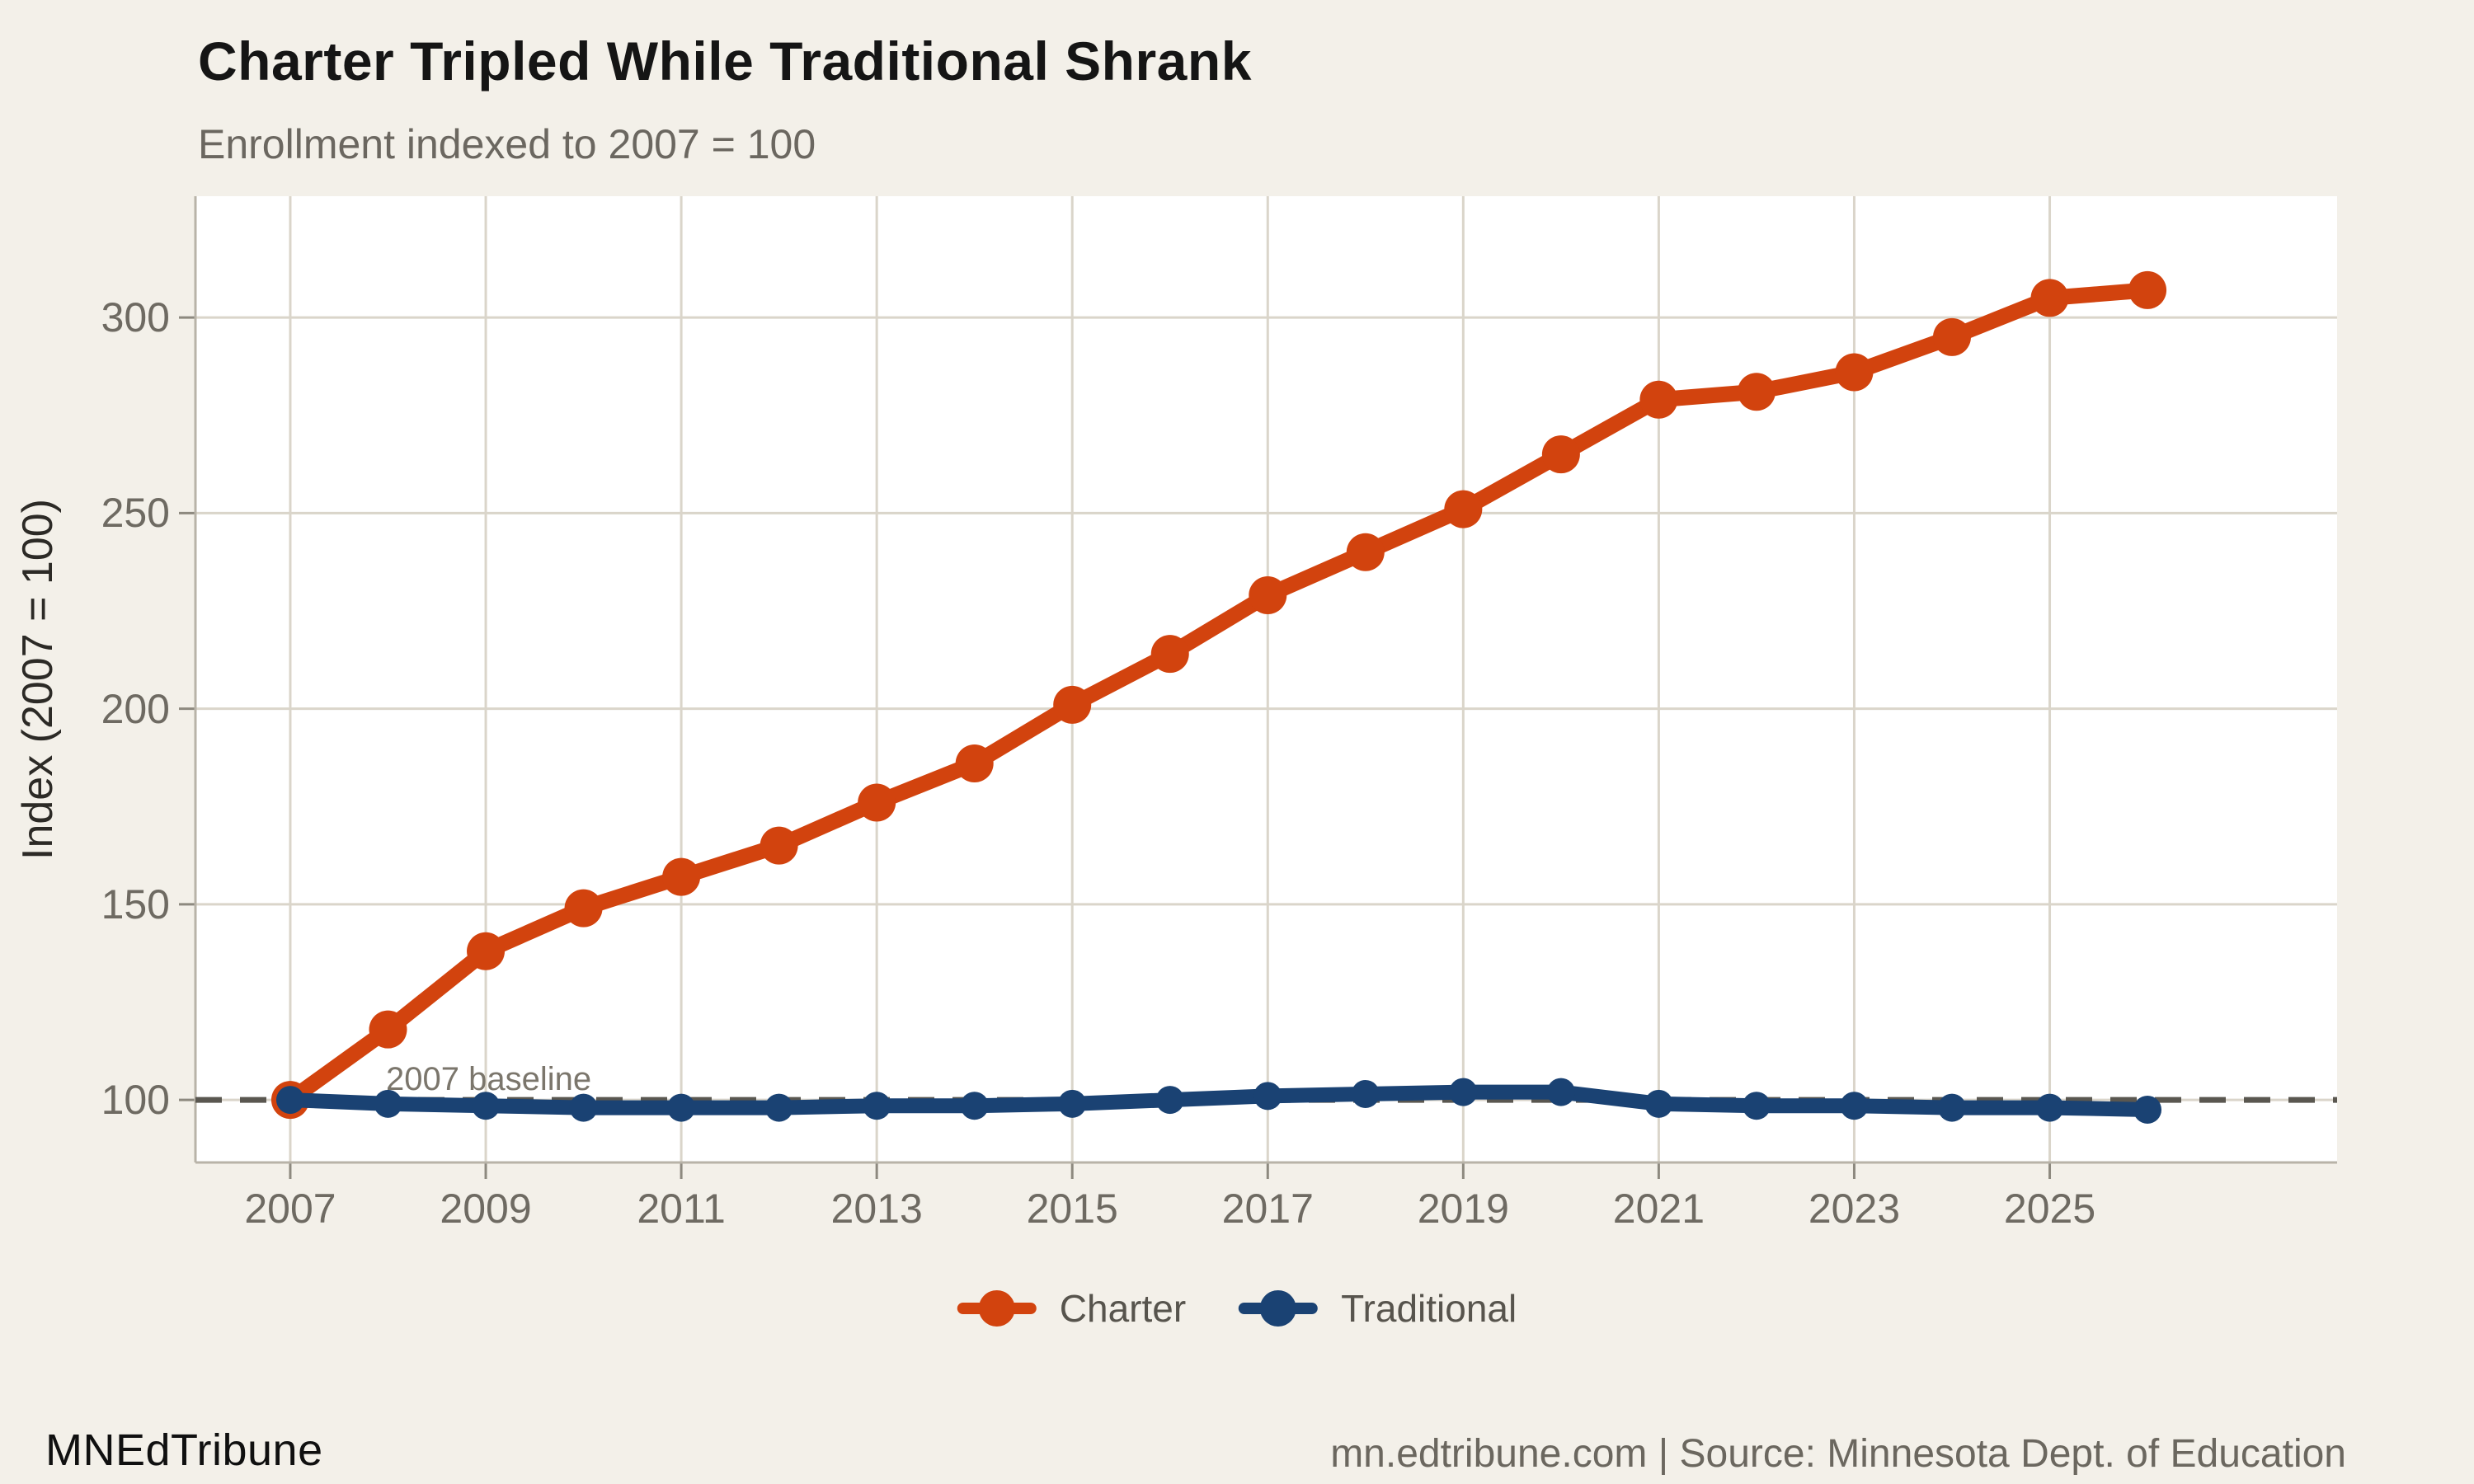  I want to click on chart-subtitle: Enrollment indexed to 2007 = 100, so click(507, 144).